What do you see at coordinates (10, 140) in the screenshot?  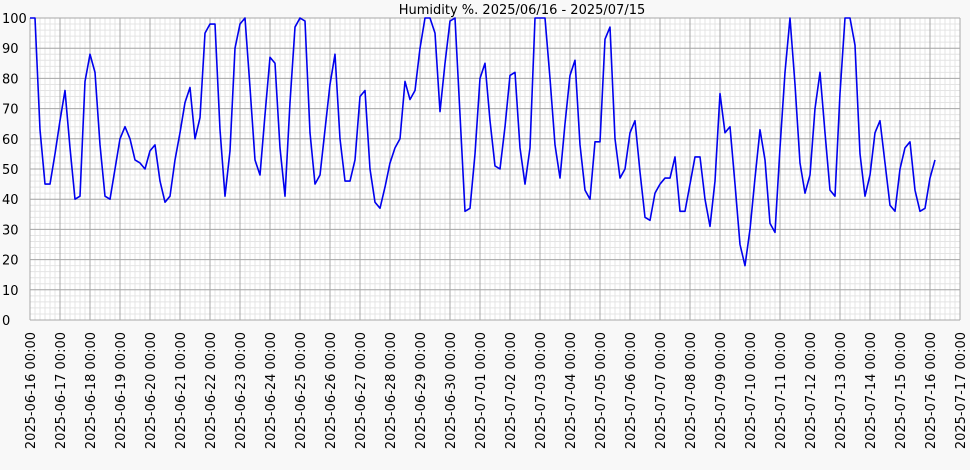 I see `y-tick-label: 60` at bounding box center [10, 140].